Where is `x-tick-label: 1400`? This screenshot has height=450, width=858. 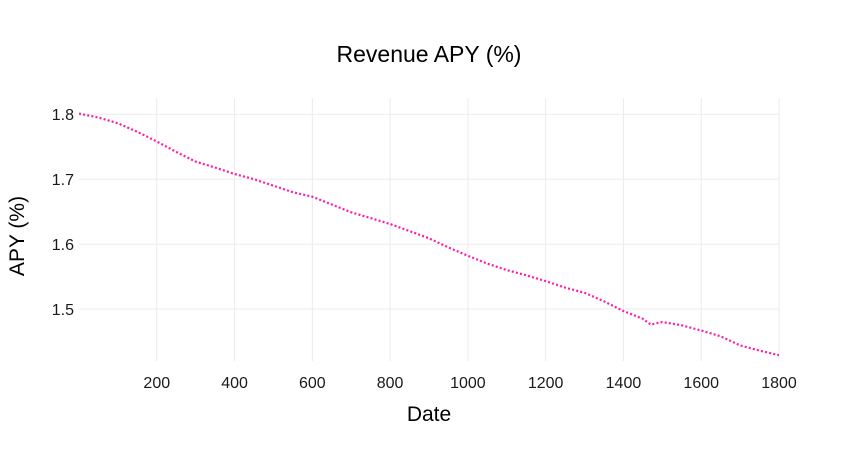 x-tick-label: 1400 is located at coordinates (624, 383).